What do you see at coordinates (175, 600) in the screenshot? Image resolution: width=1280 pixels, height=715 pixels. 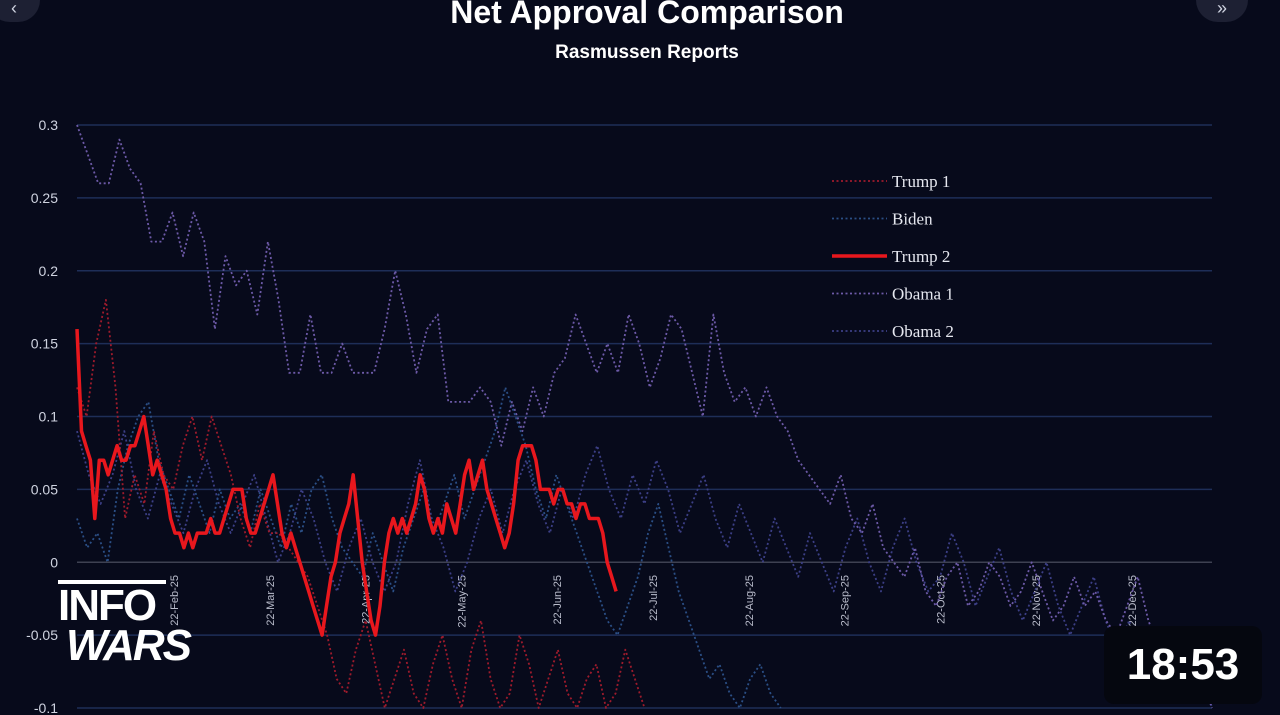 I see `x-tick-label: 22-Feb-25` at bounding box center [175, 600].